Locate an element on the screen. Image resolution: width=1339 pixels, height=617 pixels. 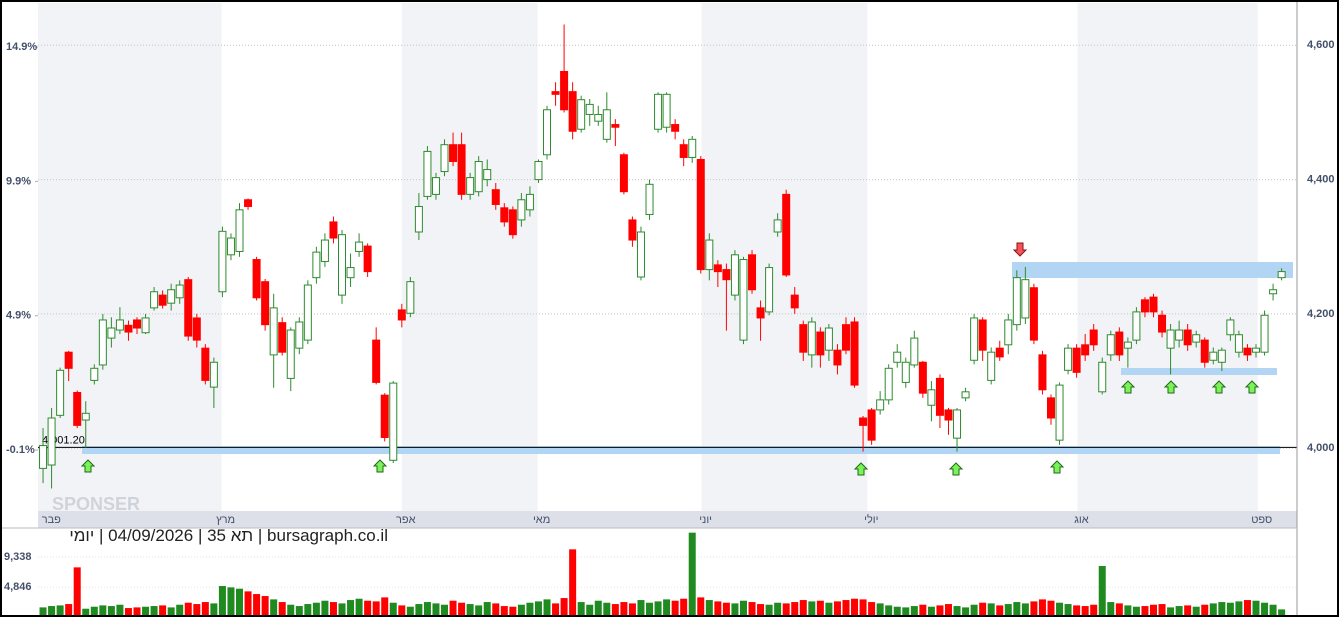
y2-tick-label: 9.9% is located at coordinates (18, 181).